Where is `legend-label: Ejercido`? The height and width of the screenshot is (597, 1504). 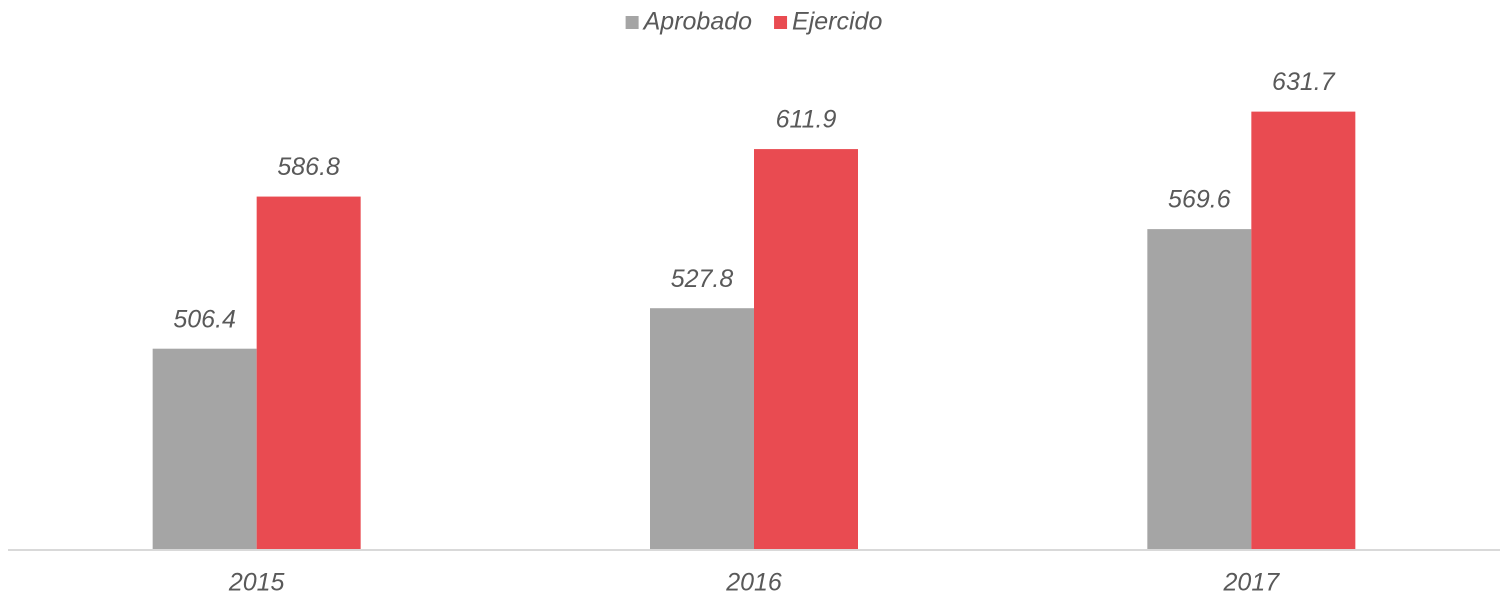 legend-label: Ejercido is located at coordinates (837, 22).